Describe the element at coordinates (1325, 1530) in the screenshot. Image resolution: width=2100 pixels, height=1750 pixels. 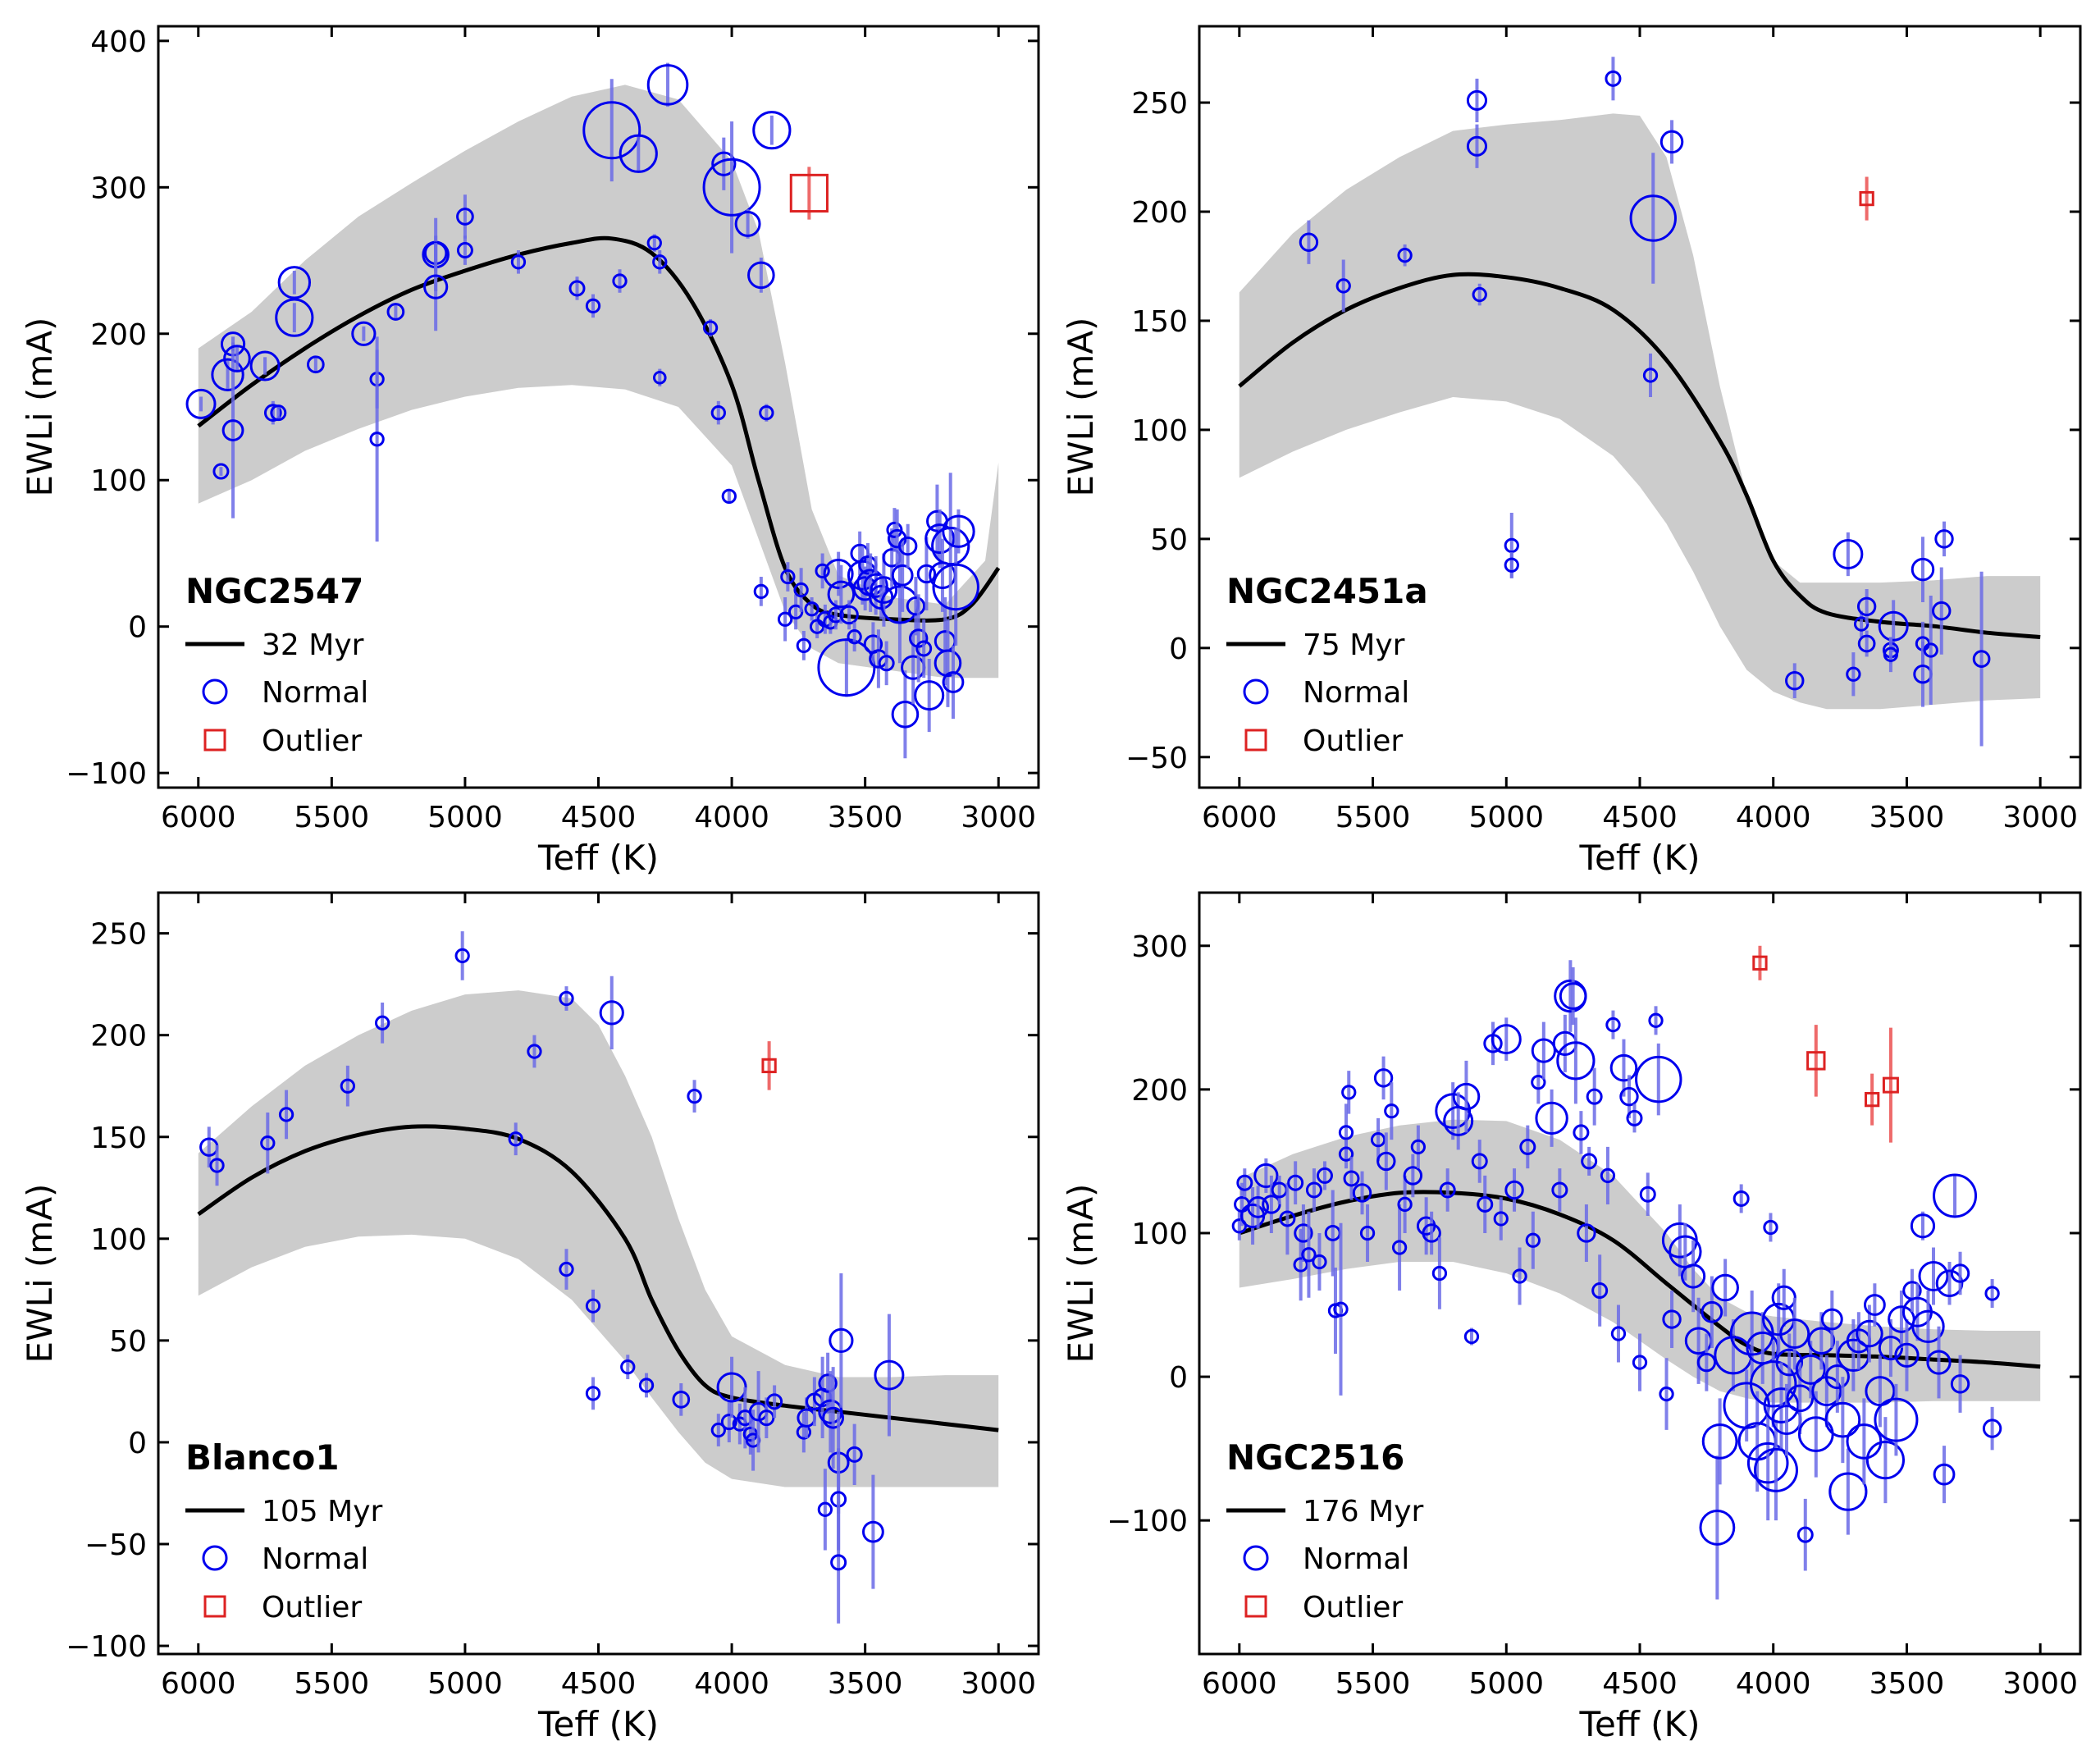
I see `legend: NGC2516 176 Myr Normal Outlier` at that location.